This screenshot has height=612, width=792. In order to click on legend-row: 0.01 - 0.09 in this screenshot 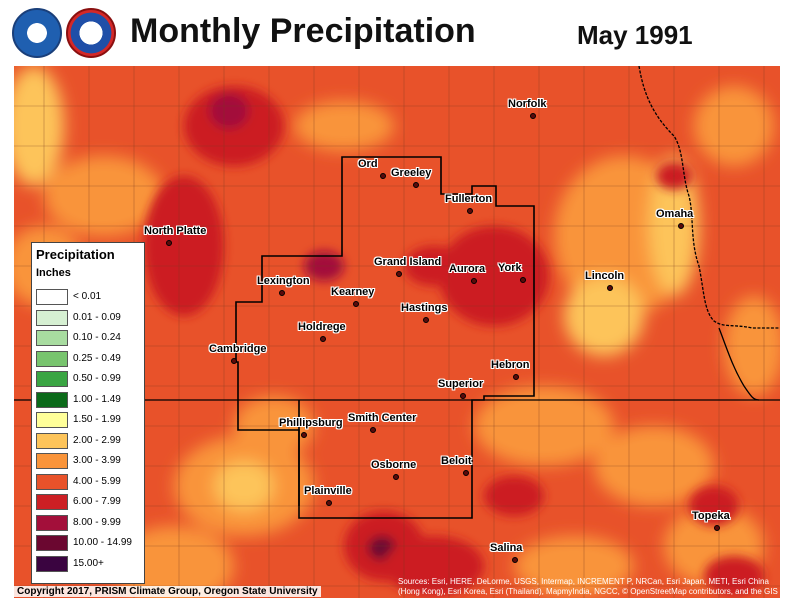, I will do `click(88, 318)`.